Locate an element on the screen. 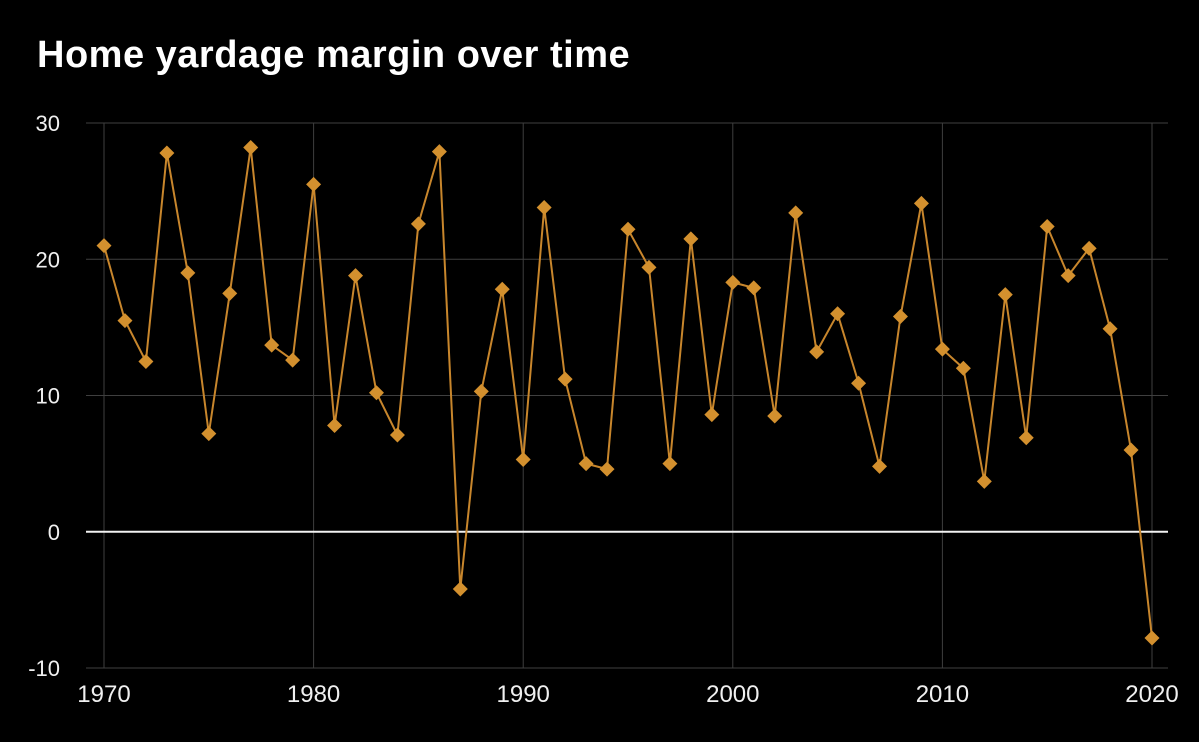 The image size is (1199, 742). x-tick-label: 2020 is located at coordinates (1151, 694).